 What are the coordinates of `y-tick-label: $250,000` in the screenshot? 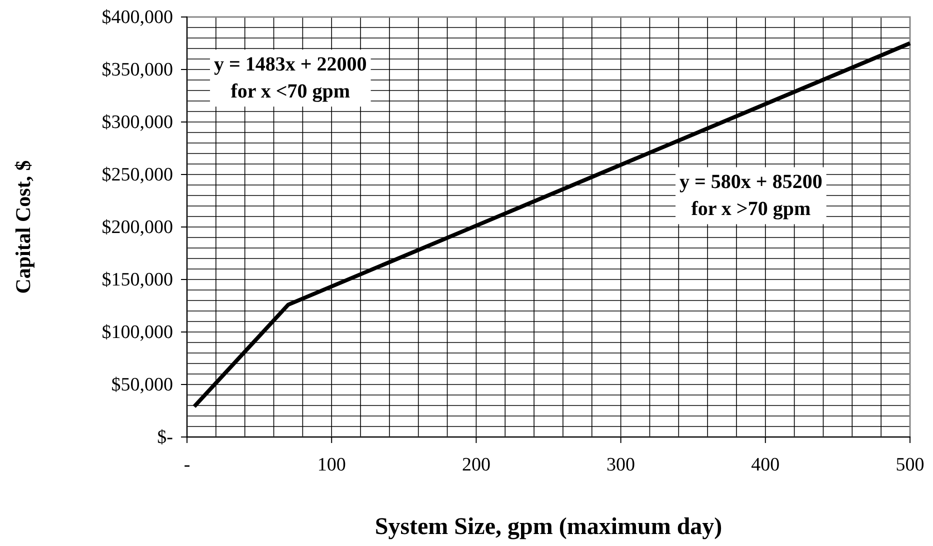 It's located at (137, 175).